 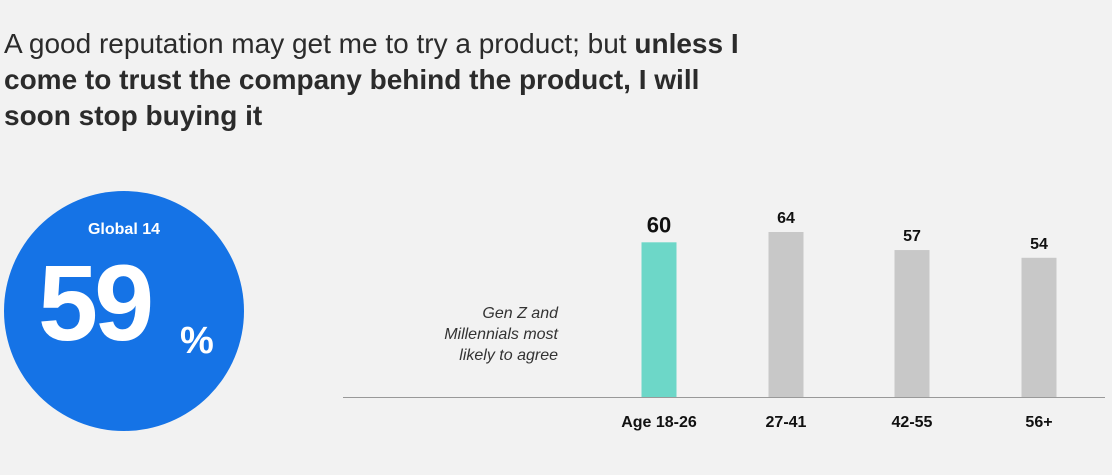 I want to click on annotation-line-2: Millennials most, so click(x=501, y=334).